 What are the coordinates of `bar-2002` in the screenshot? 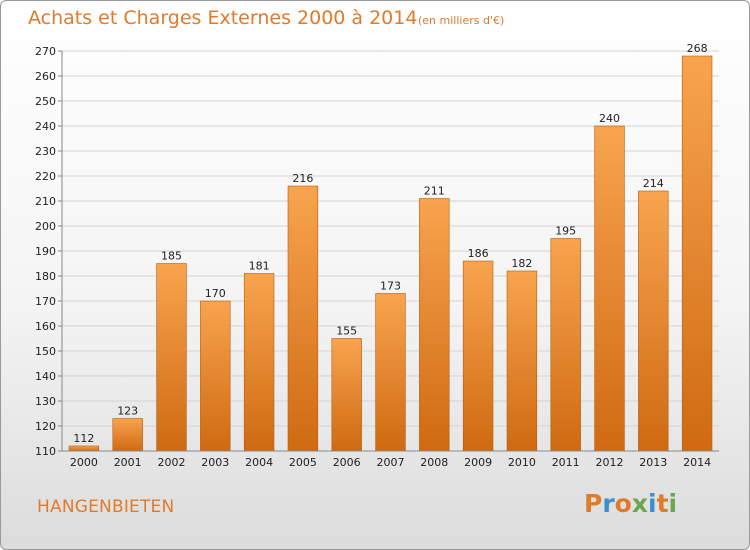 It's located at (171, 357).